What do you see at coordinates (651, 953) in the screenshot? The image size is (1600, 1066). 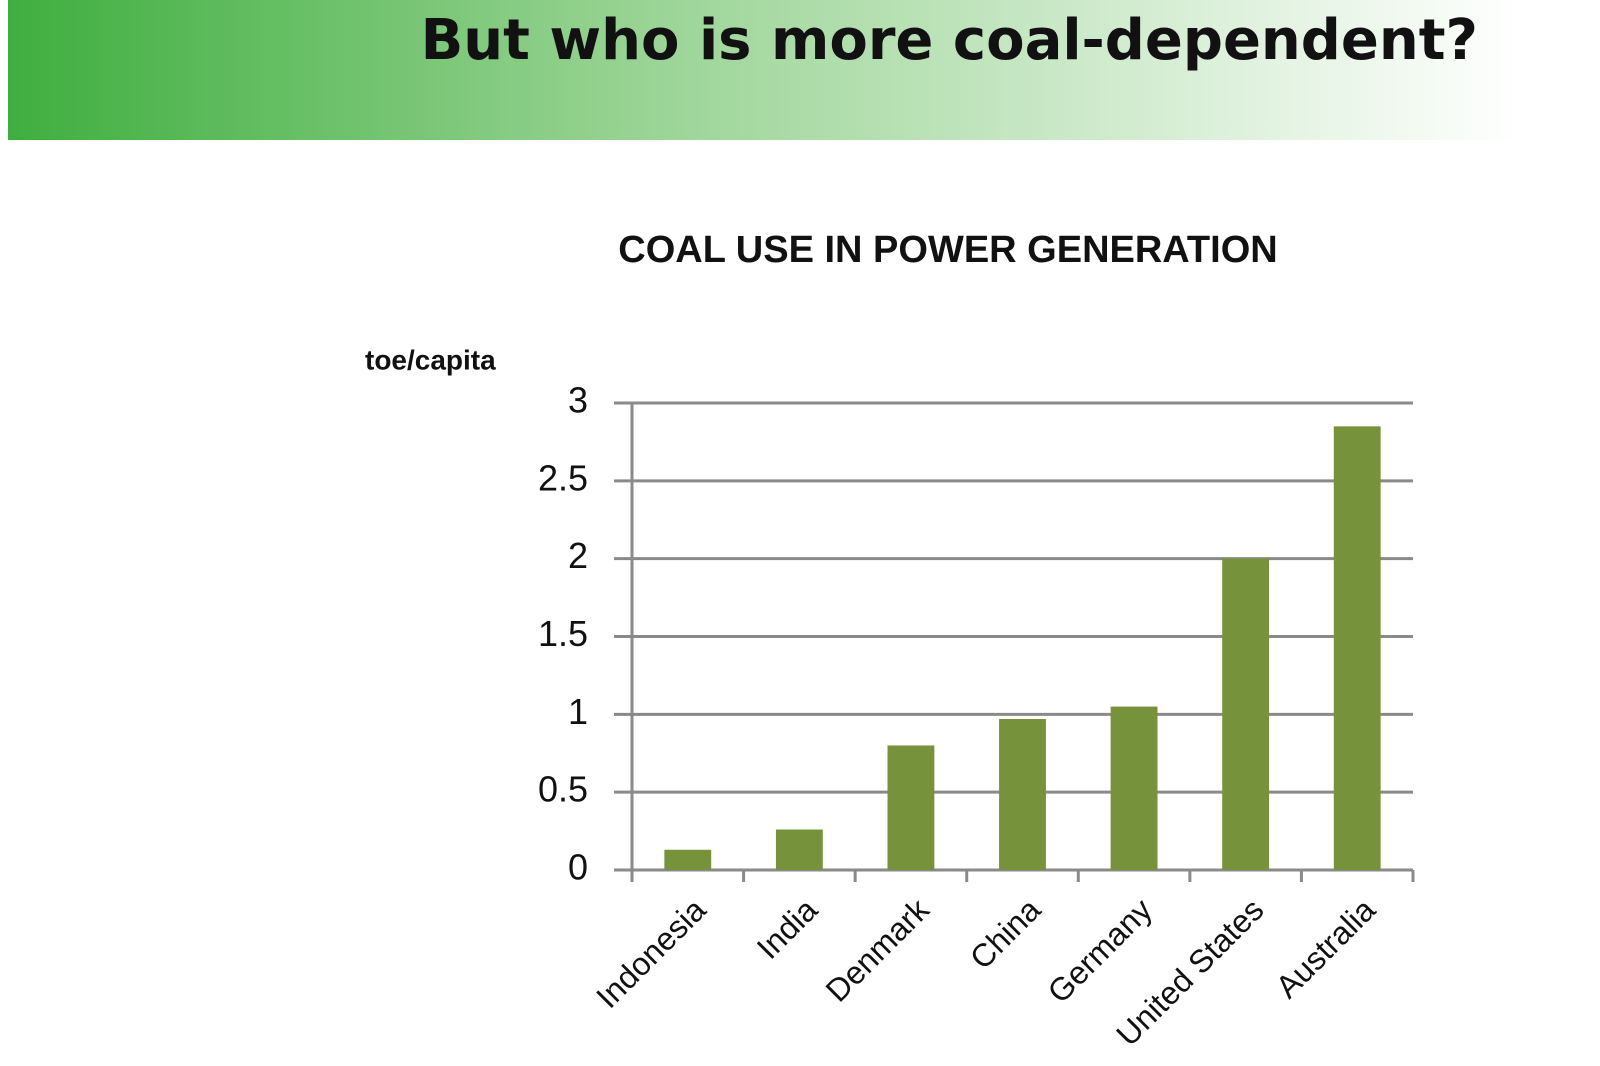 I see `x-tick-label: Indonesia` at bounding box center [651, 953].